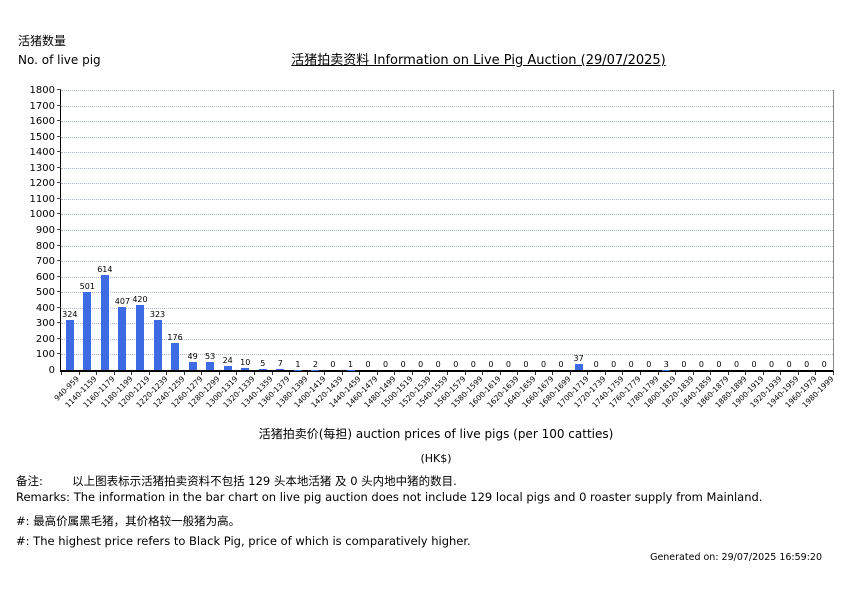  What do you see at coordinates (45, 308) in the screenshot?
I see `y-tick-label: 400` at bounding box center [45, 308].